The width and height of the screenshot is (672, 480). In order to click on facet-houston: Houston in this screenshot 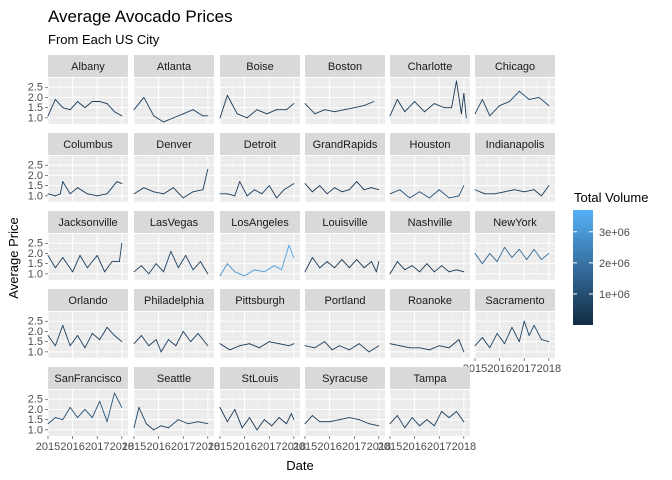, I will do `click(429, 167)`.